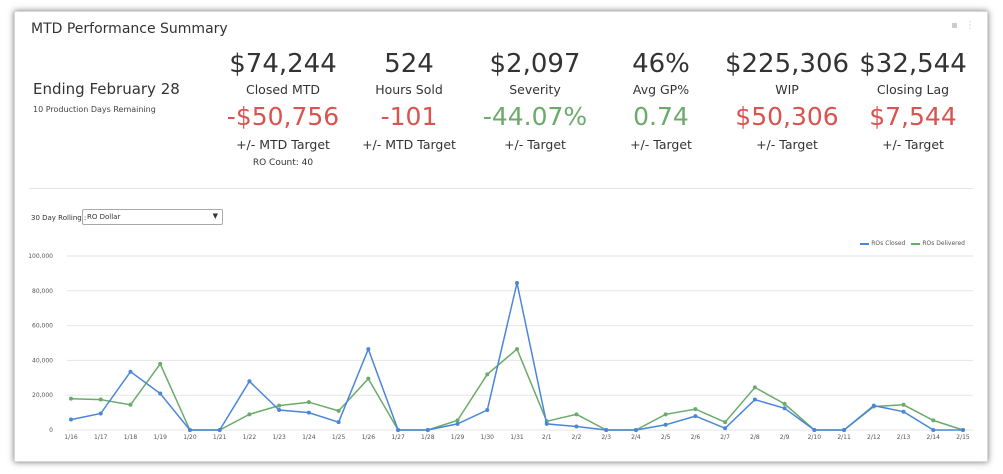 The height and width of the screenshot is (474, 1003). I want to click on x-tick-label: 1/22, so click(250, 437).